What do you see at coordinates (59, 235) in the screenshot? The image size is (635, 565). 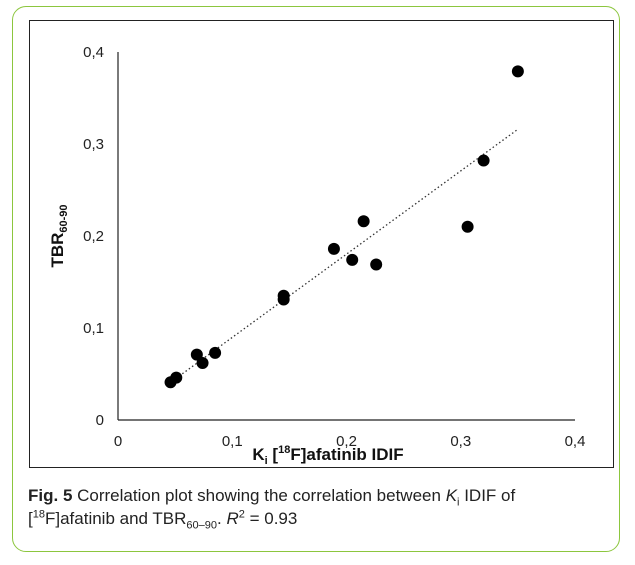 I see `y-axis-label: TBR60-90` at bounding box center [59, 235].